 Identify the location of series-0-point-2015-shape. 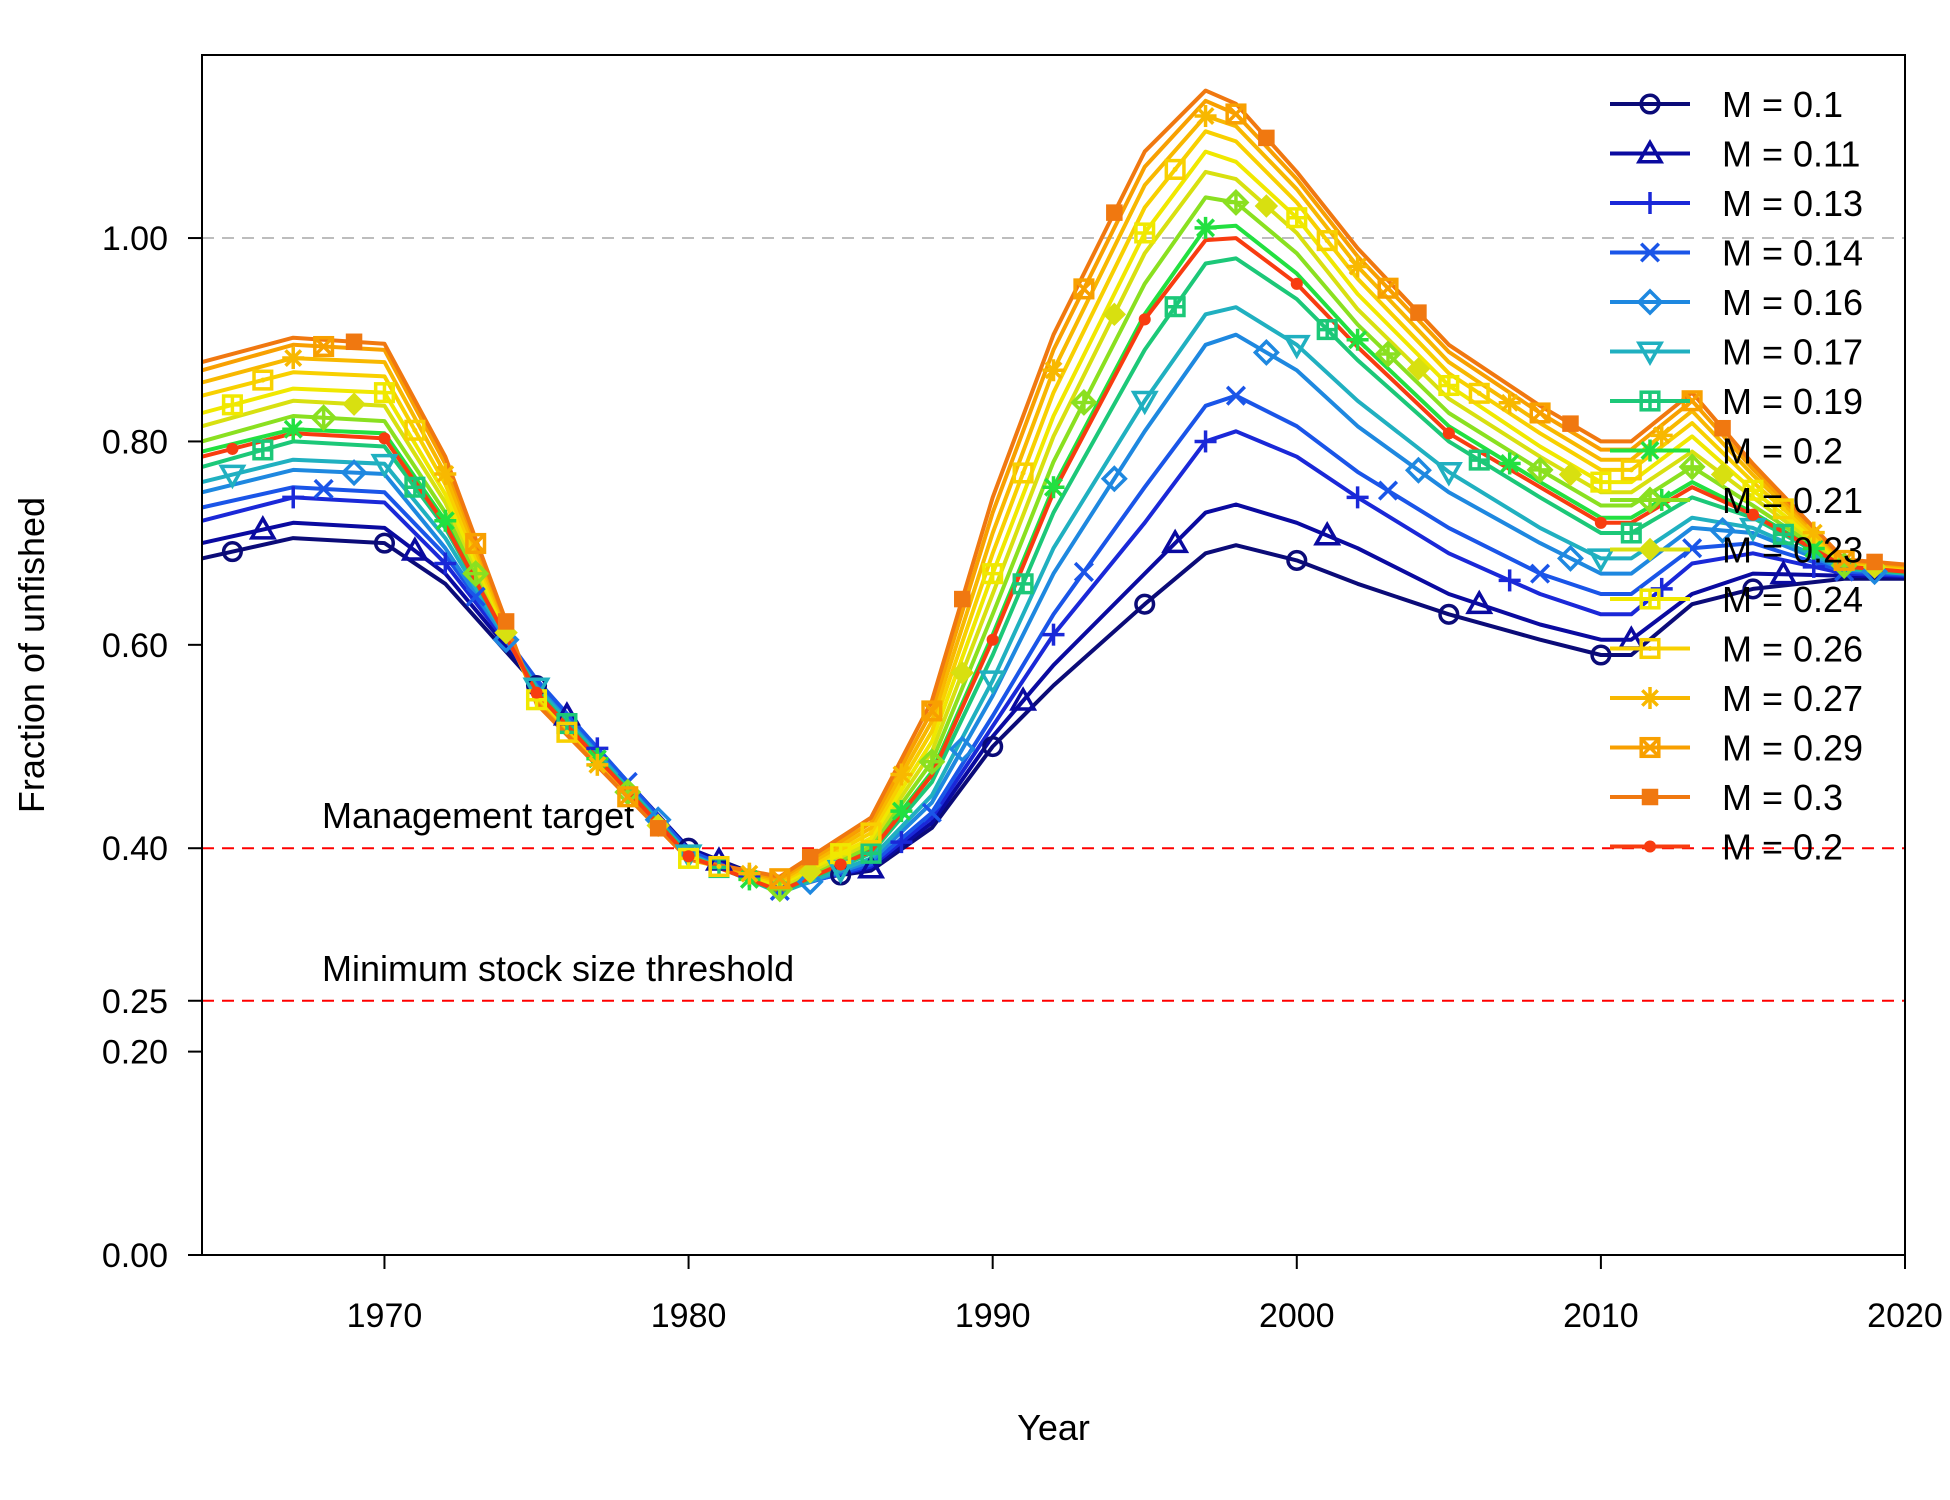
(1753, 589).